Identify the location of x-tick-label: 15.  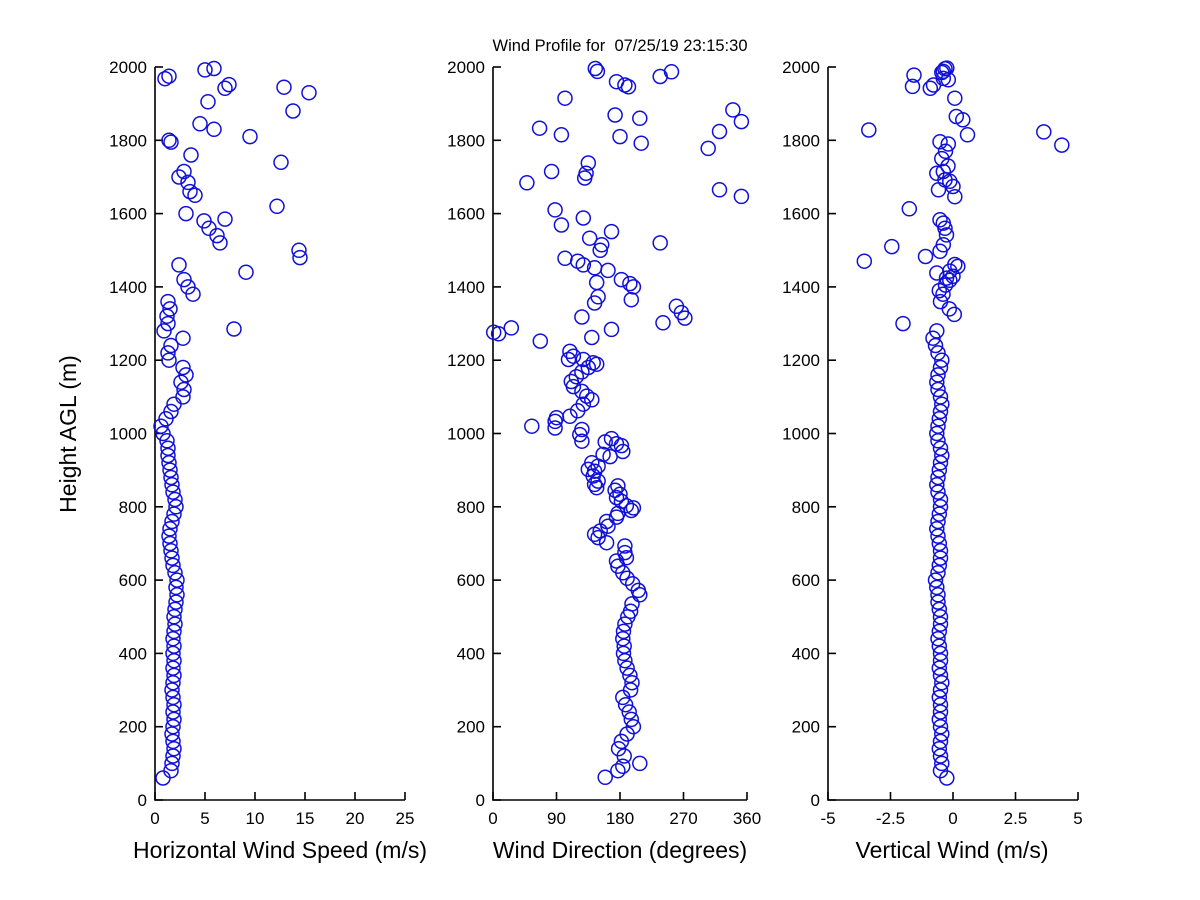
(305, 818).